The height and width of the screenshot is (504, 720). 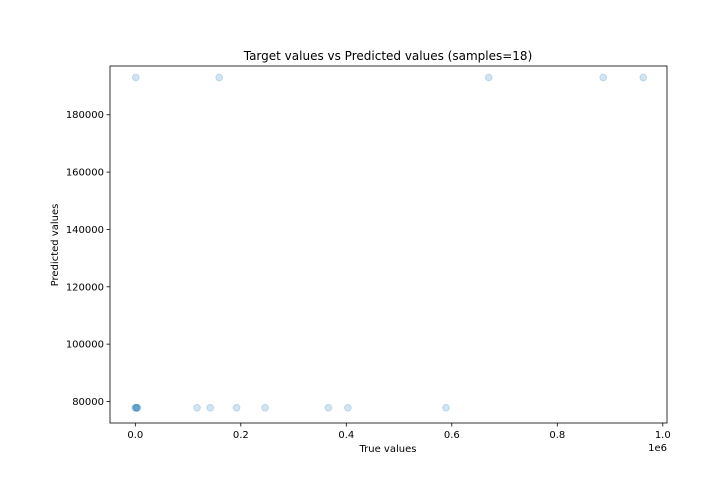 What do you see at coordinates (388, 449) in the screenshot?
I see `x-axis-label: True values` at bounding box center [388, 449].